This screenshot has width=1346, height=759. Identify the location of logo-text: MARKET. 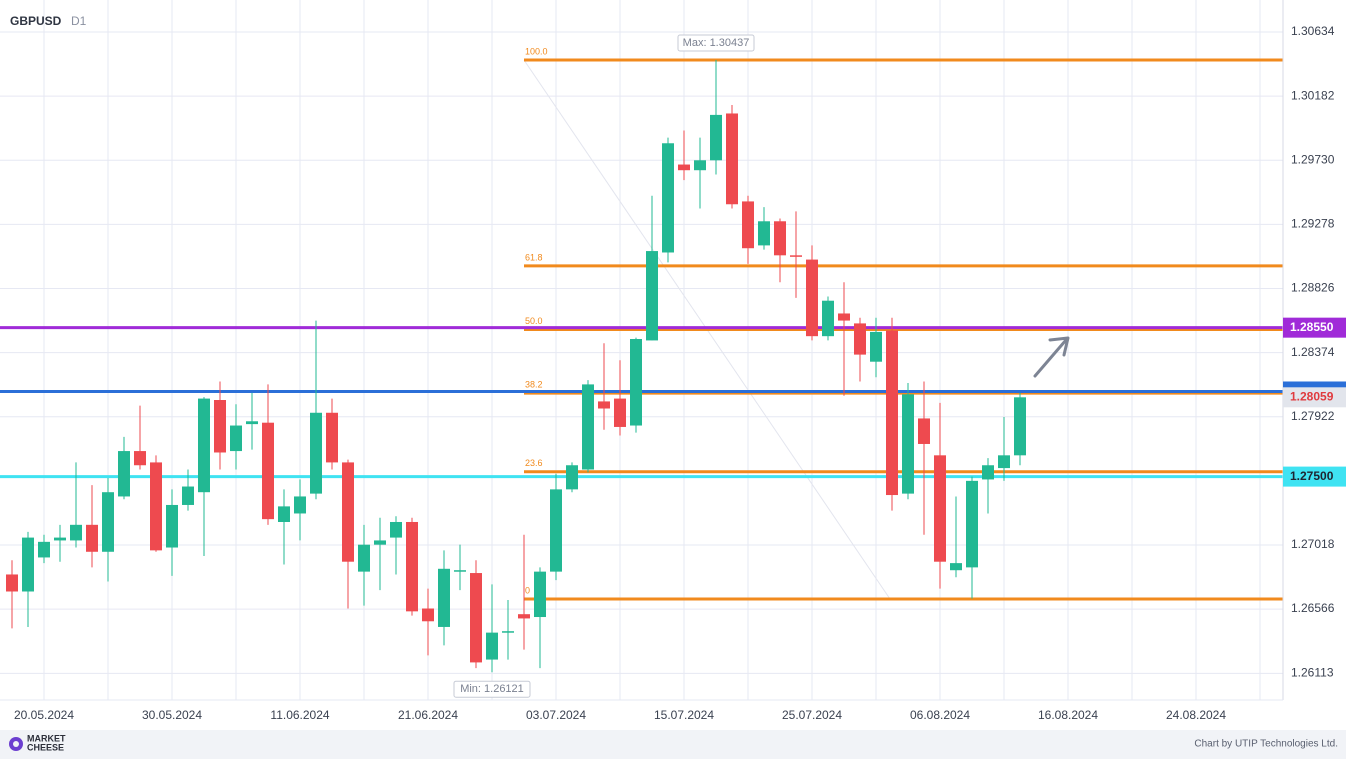
(46, 738).